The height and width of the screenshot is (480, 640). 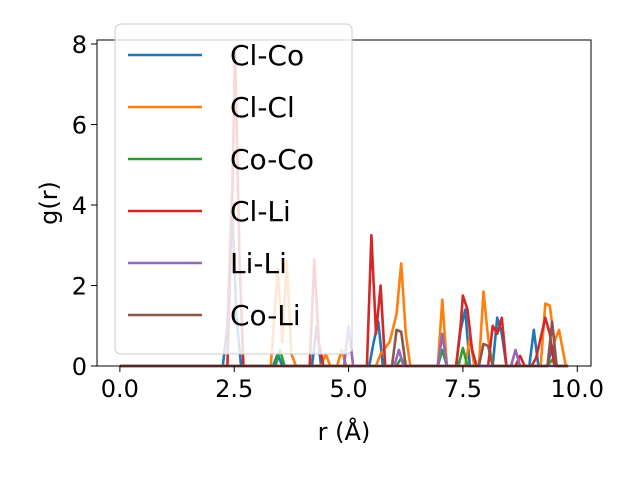 What do you see at coordinates (463, 389) in the screenshot?
I see `x-tick-label: 7.5` at bounding box center [463, 389].